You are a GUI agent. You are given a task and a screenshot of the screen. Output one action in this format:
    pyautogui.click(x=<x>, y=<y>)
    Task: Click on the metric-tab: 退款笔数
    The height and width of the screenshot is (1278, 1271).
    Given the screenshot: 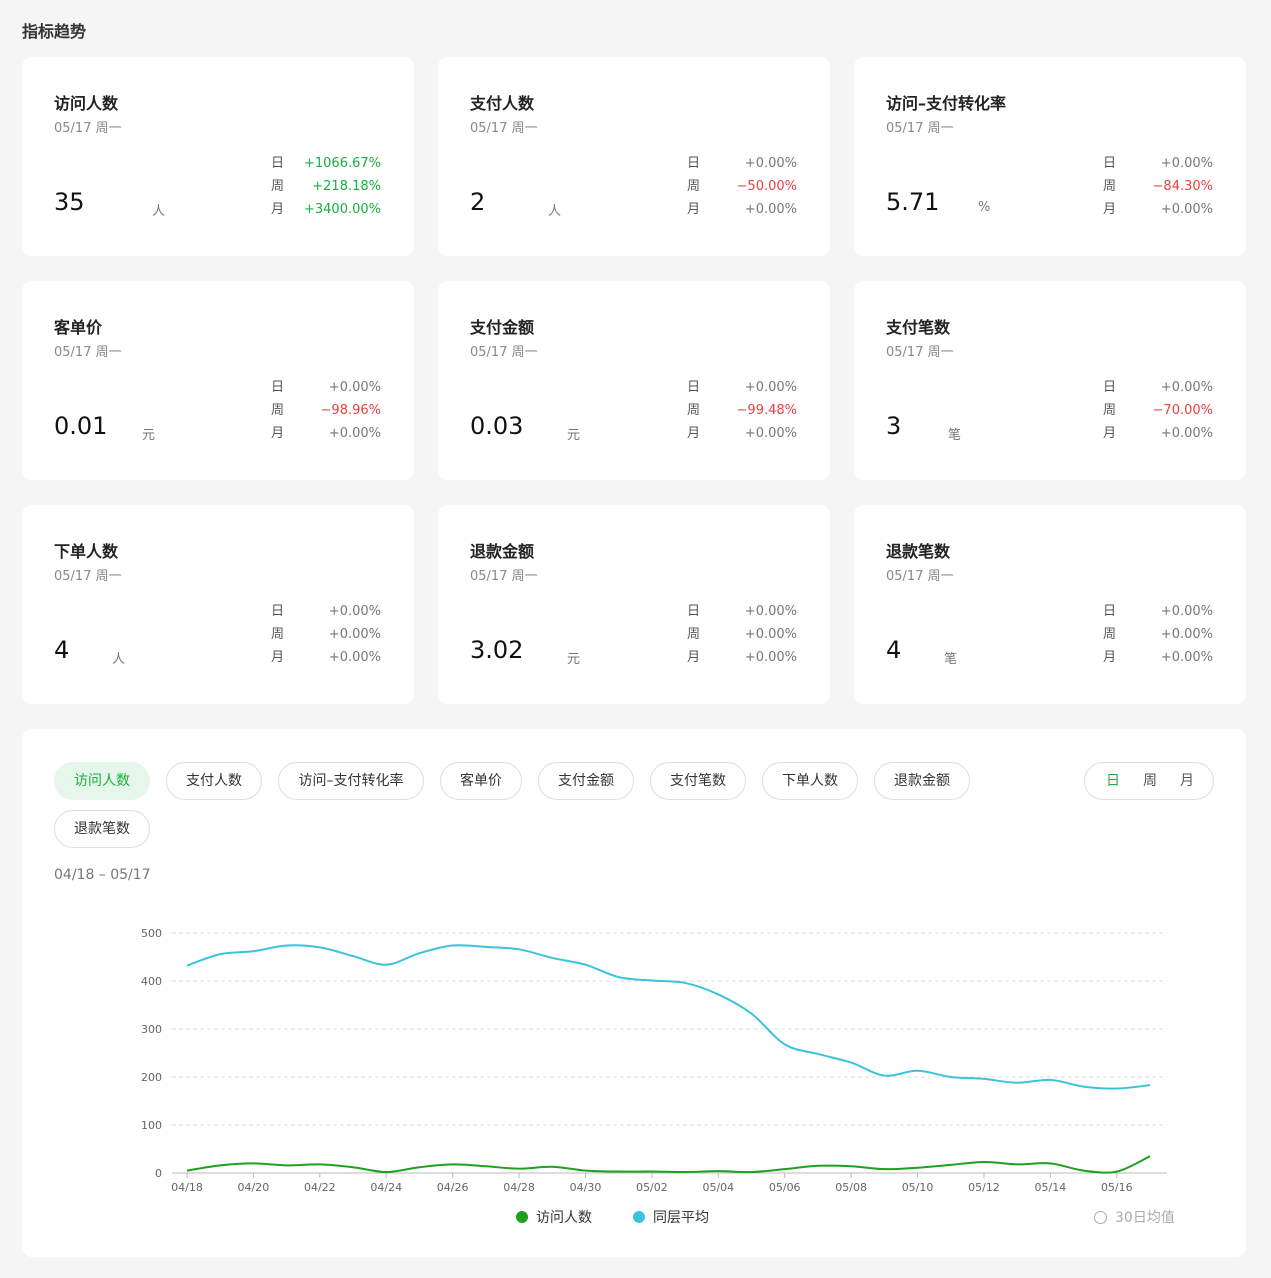 What is the action you would take?
    pyautogui.click(x=102, y=829)
    